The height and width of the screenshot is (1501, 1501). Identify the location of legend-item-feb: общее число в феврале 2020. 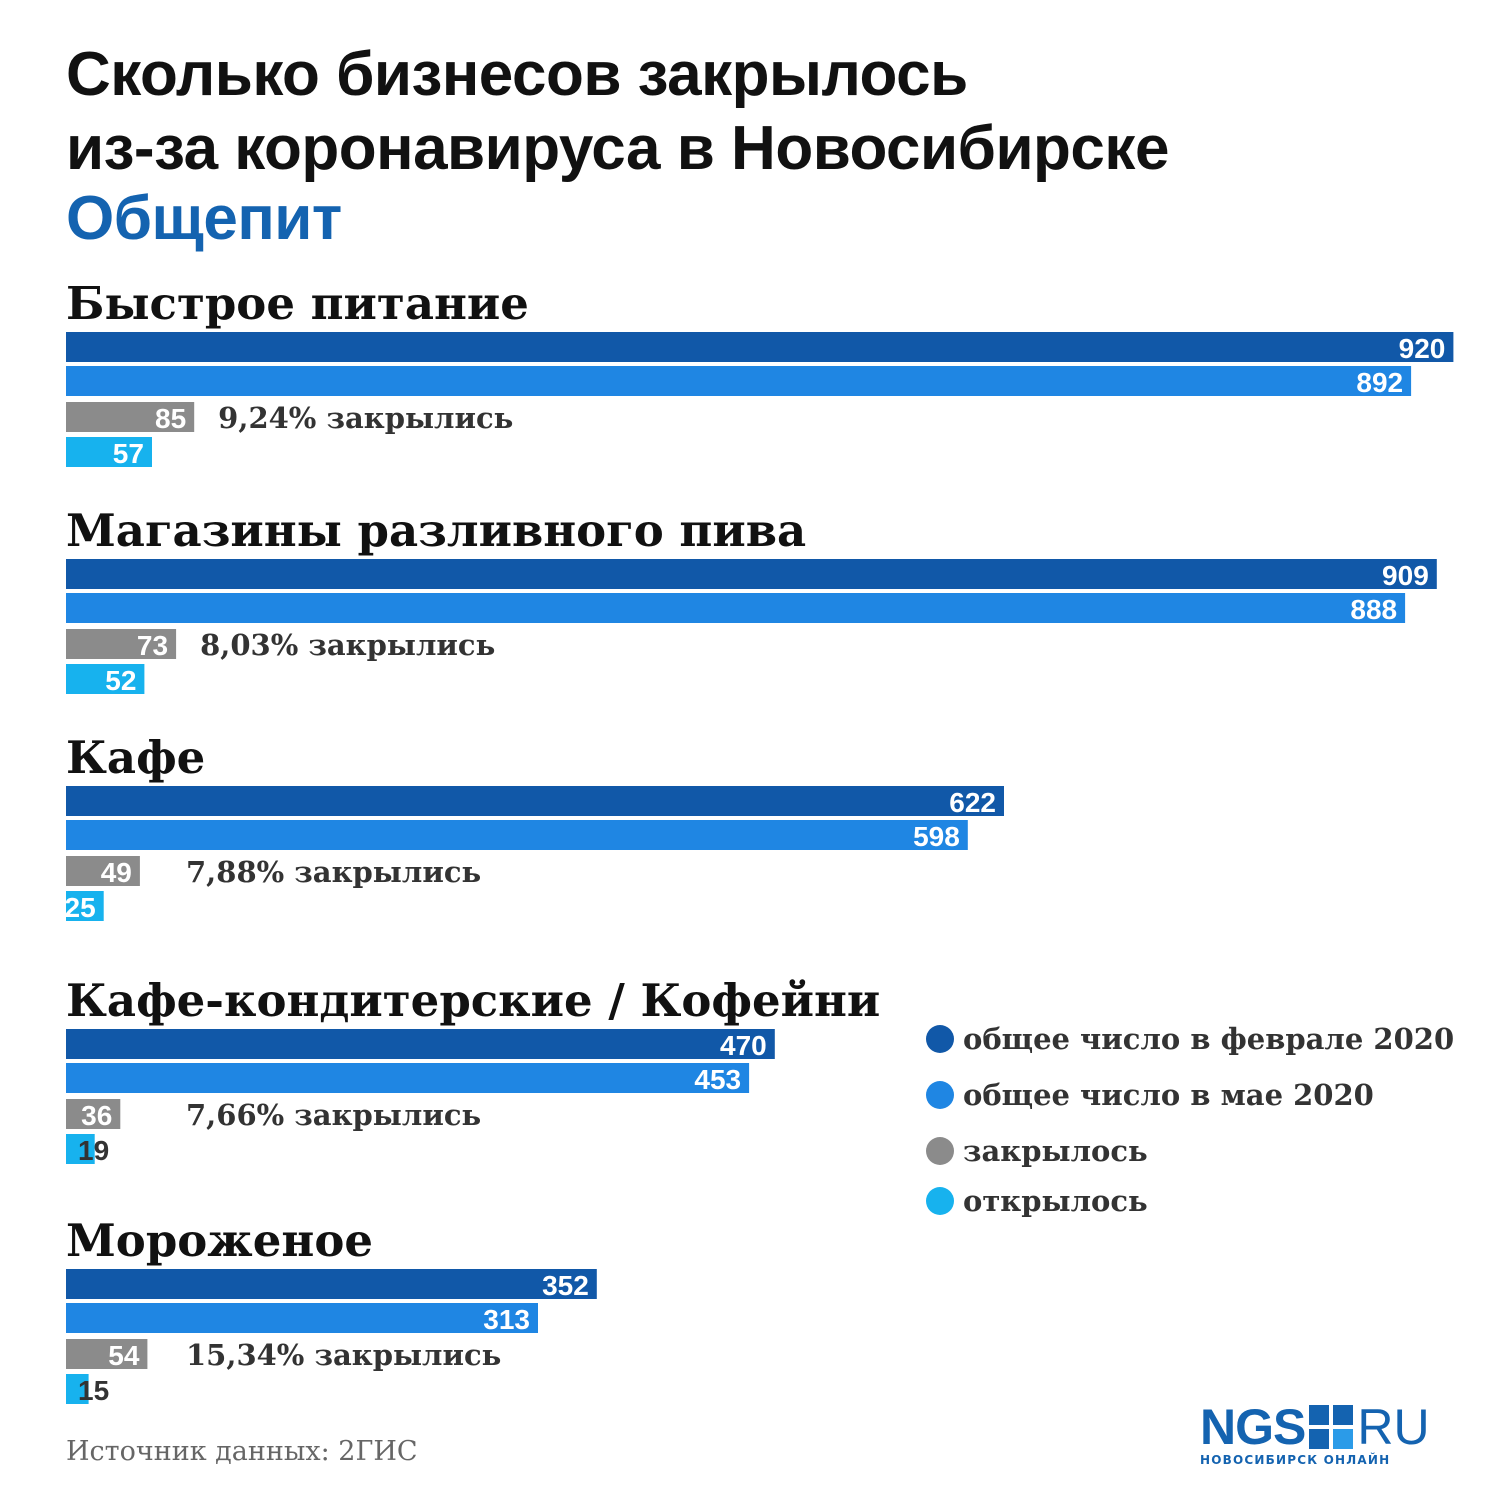
(1190, 1039).